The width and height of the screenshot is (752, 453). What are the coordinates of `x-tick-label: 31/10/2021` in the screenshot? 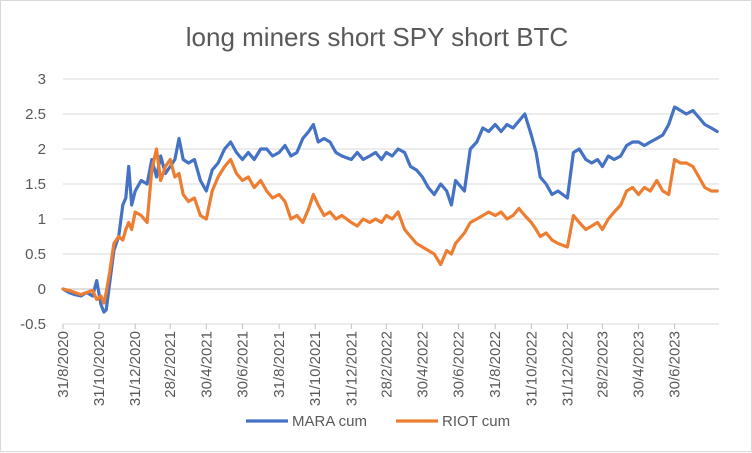 It's located at (315, 368).